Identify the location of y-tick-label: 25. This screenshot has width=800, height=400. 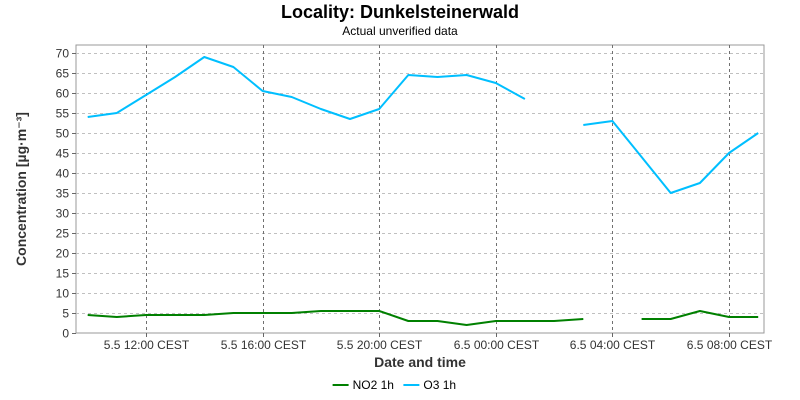
(63, 234).